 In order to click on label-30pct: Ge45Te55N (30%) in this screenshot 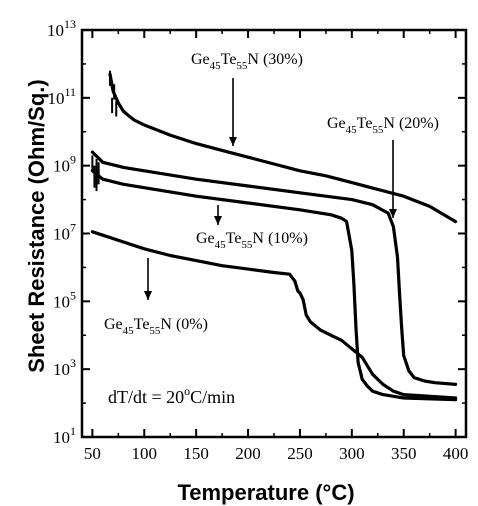, I will do `click(247, 61)`.